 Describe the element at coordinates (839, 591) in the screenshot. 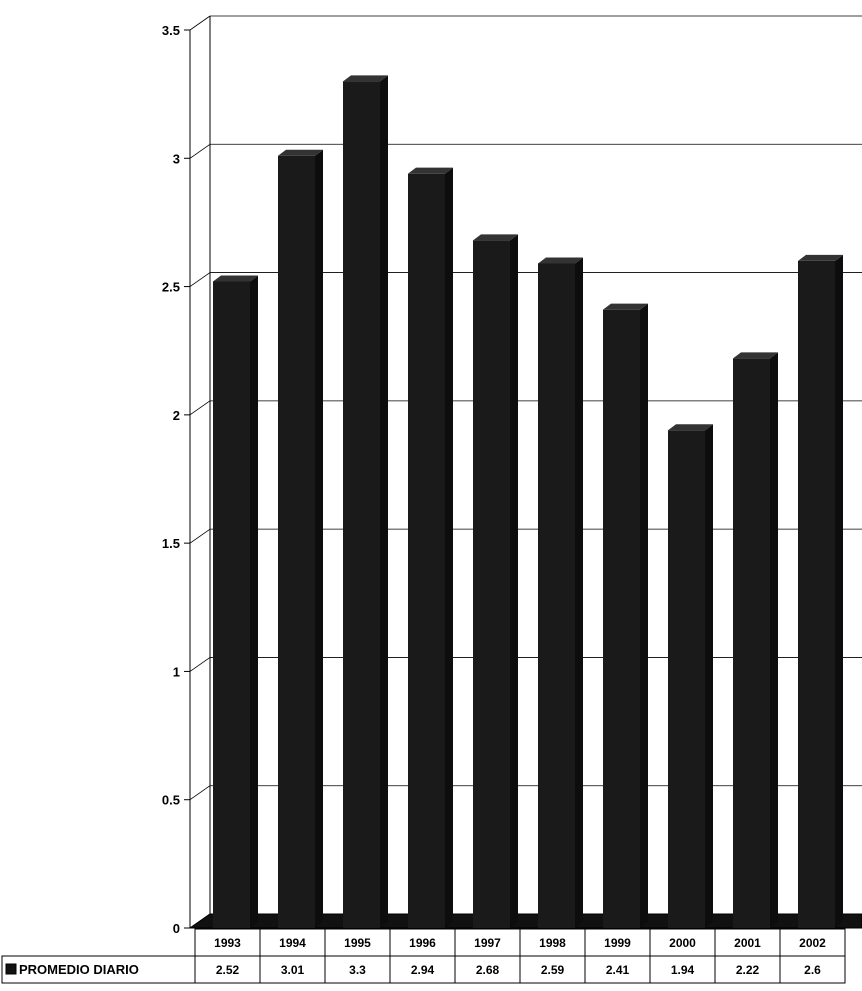

I see `bar-side-2002` at that location.